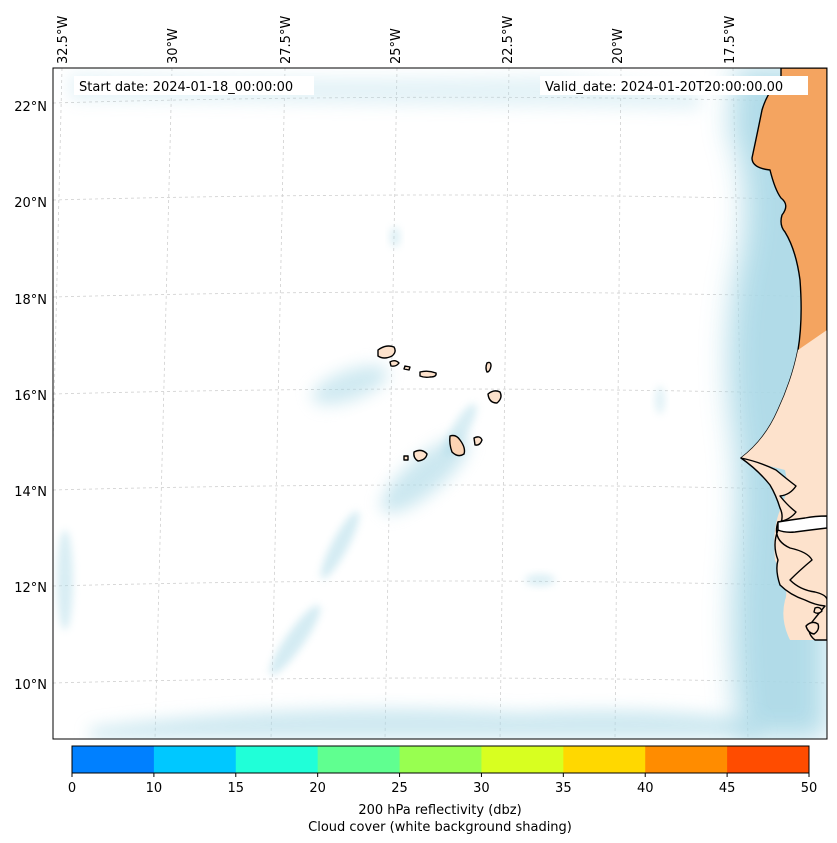 The image size is (837, 843). What do you see at coordinates (163, 403) in the screenshot?
I see `meridian-30w` at bounding box center [163, 403].